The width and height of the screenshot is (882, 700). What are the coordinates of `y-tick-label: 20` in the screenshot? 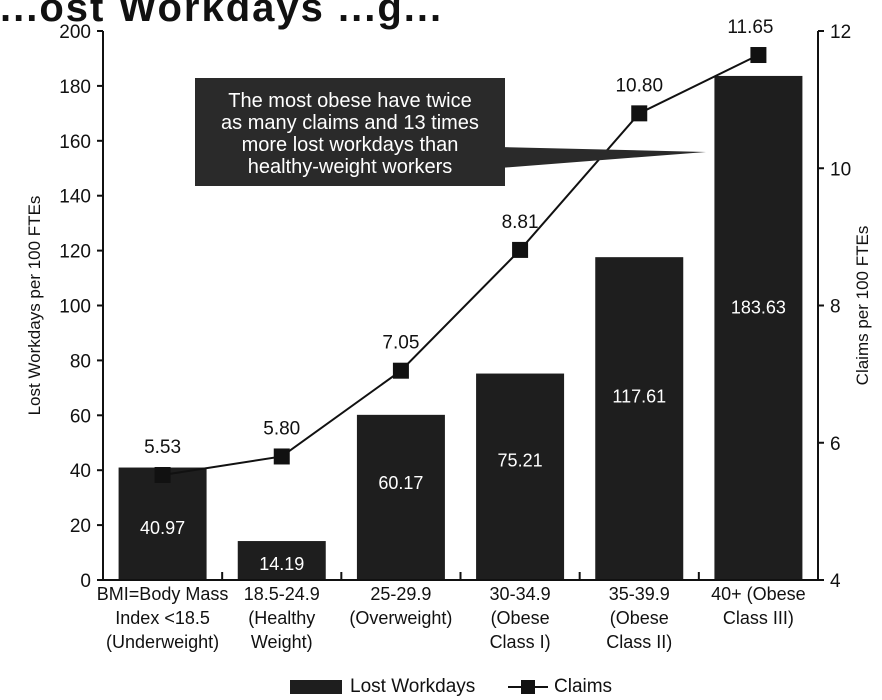 It's located at (80, 526).